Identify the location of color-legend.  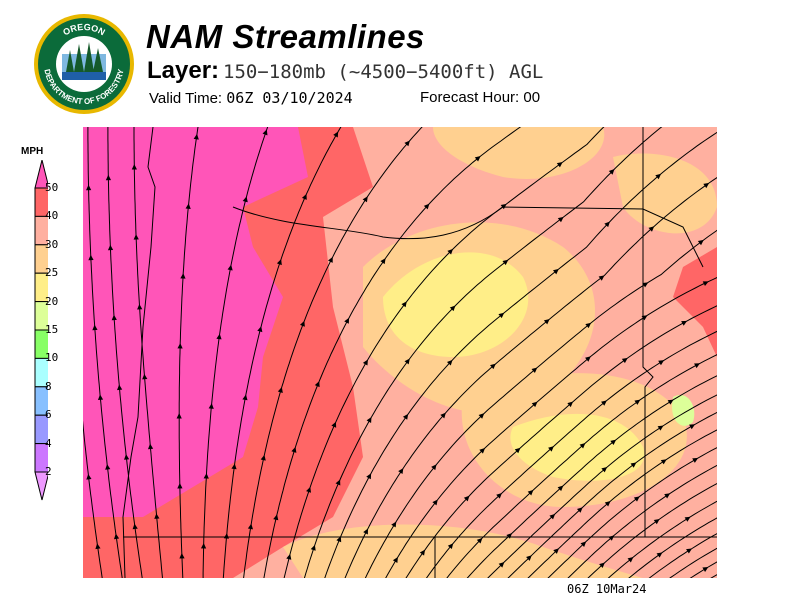
(41, 330).